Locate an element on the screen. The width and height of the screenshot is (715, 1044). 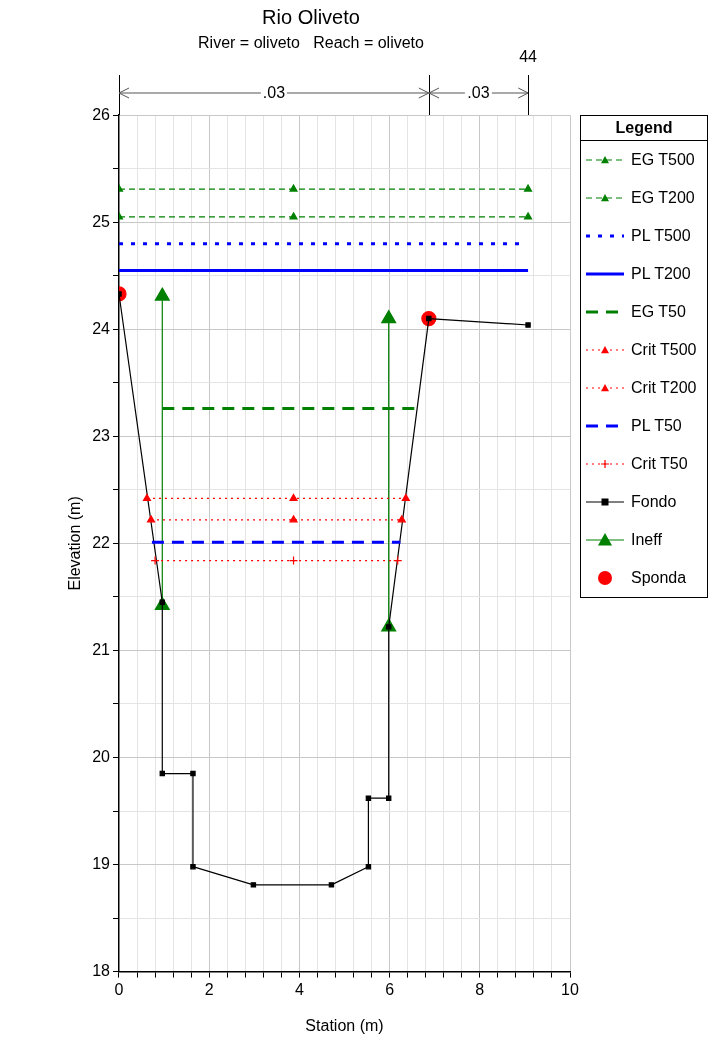
x-tick-label: 6 is located at coordinates (390, 989).